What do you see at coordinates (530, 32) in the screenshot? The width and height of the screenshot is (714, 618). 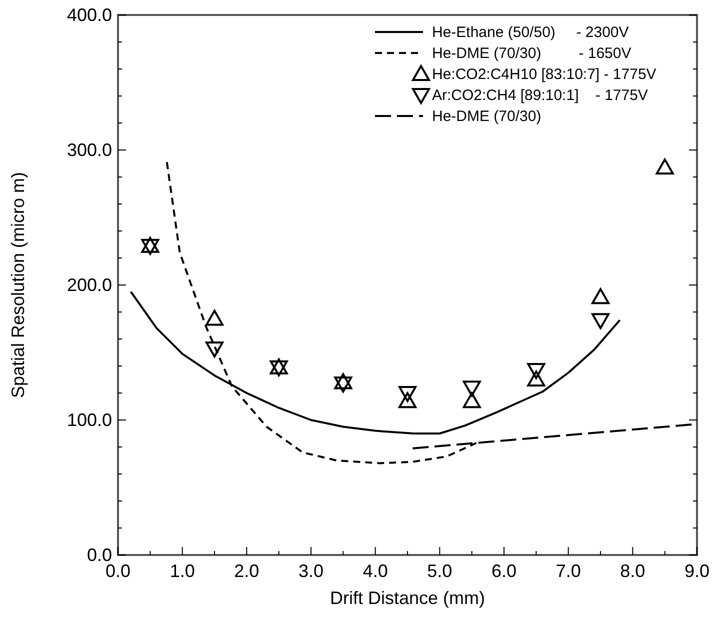 I see `legend-label: He-Ethane (50/50) - 2300V` at bounding box center [530, 32].